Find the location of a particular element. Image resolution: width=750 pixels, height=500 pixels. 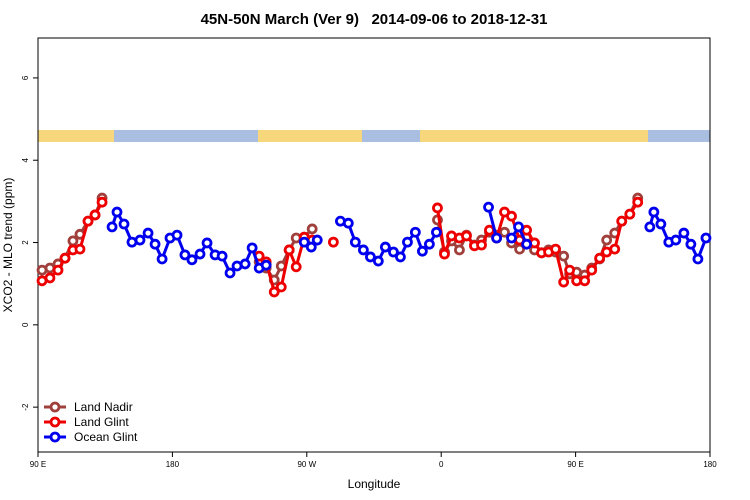

legend-label: Ocean Glint is located at coordinates (106, 437).